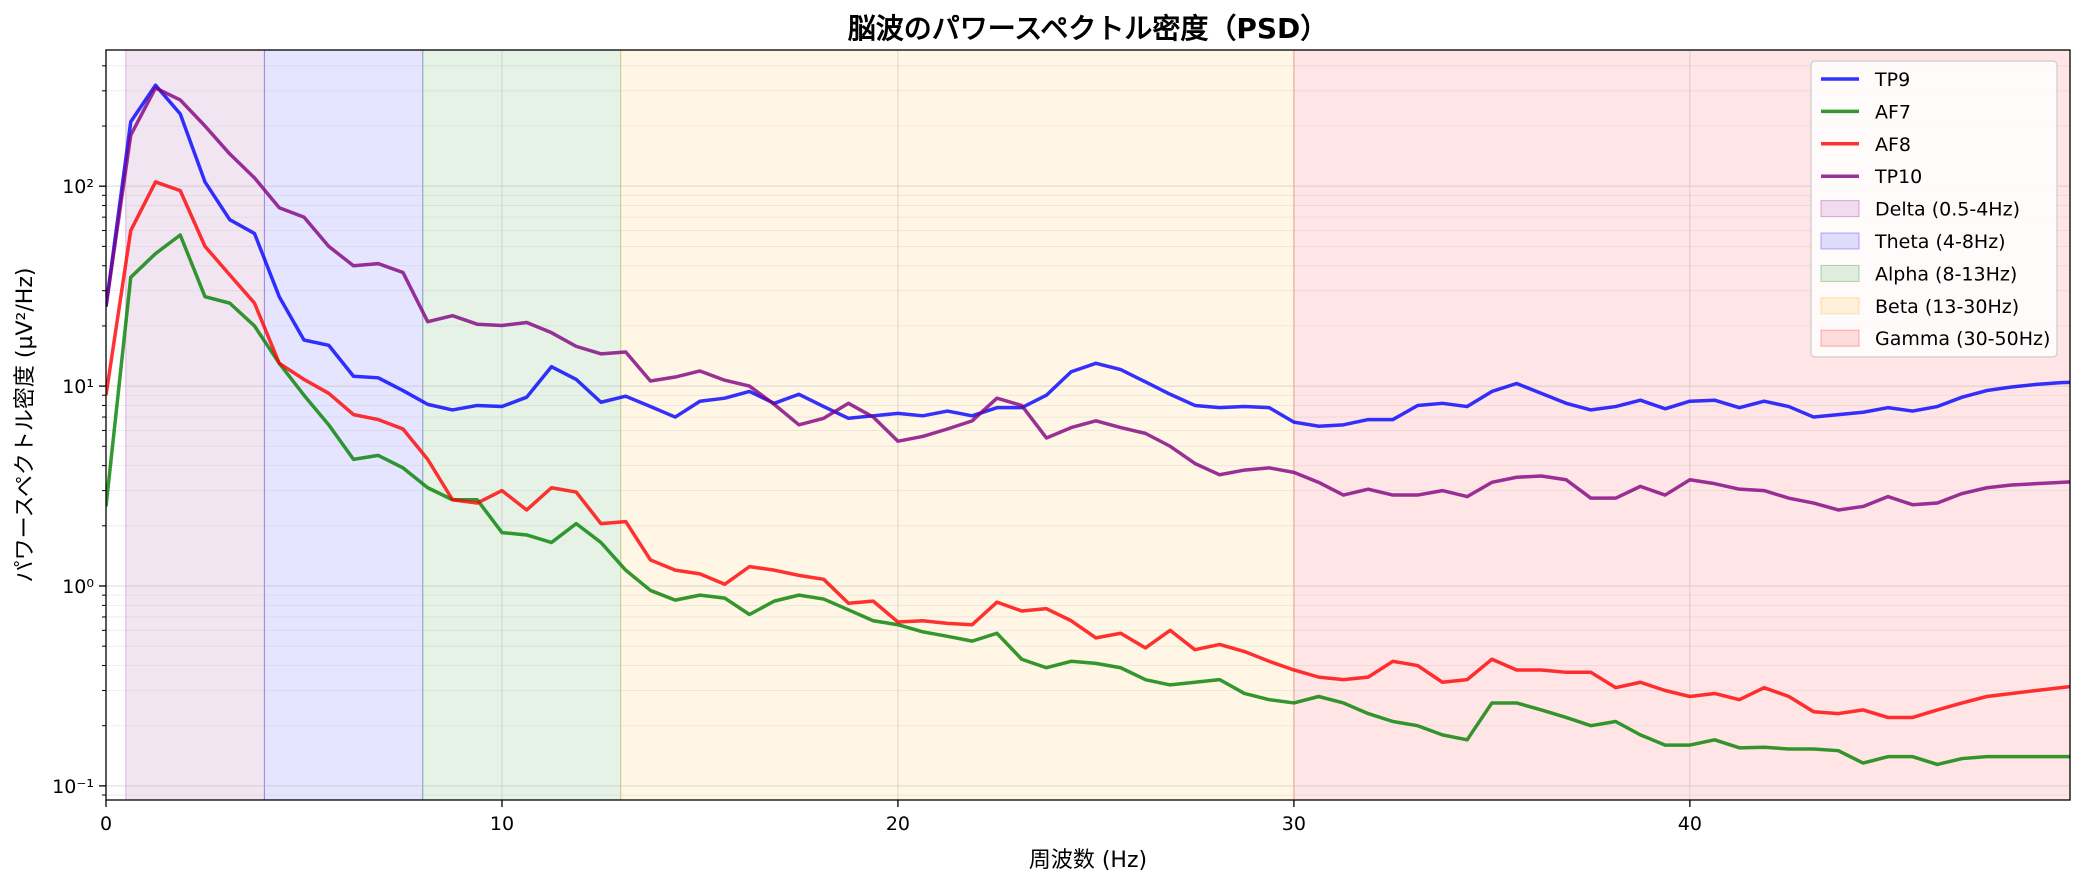  What do you see at coordinates (1947, 307) in the screenshot?
I see `legend-label: Beta (13-30Hz)` at bounding box center [1947, 307].